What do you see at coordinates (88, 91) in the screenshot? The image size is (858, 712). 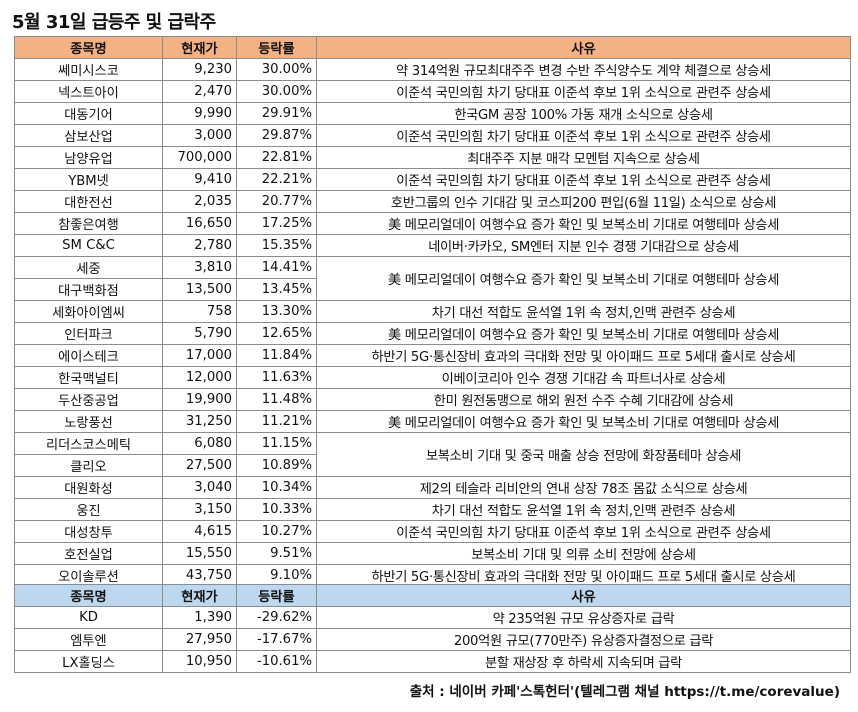 I see `stock-name-cell: 넥스트아이` at bounding box center [88, 91].